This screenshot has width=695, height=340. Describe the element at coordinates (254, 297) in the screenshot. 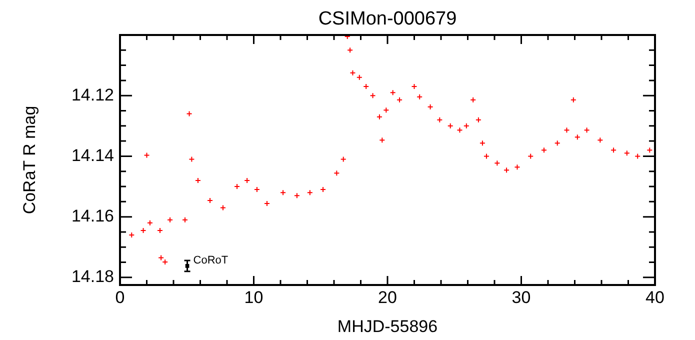

I see `x-tick-label: 10` at that location.